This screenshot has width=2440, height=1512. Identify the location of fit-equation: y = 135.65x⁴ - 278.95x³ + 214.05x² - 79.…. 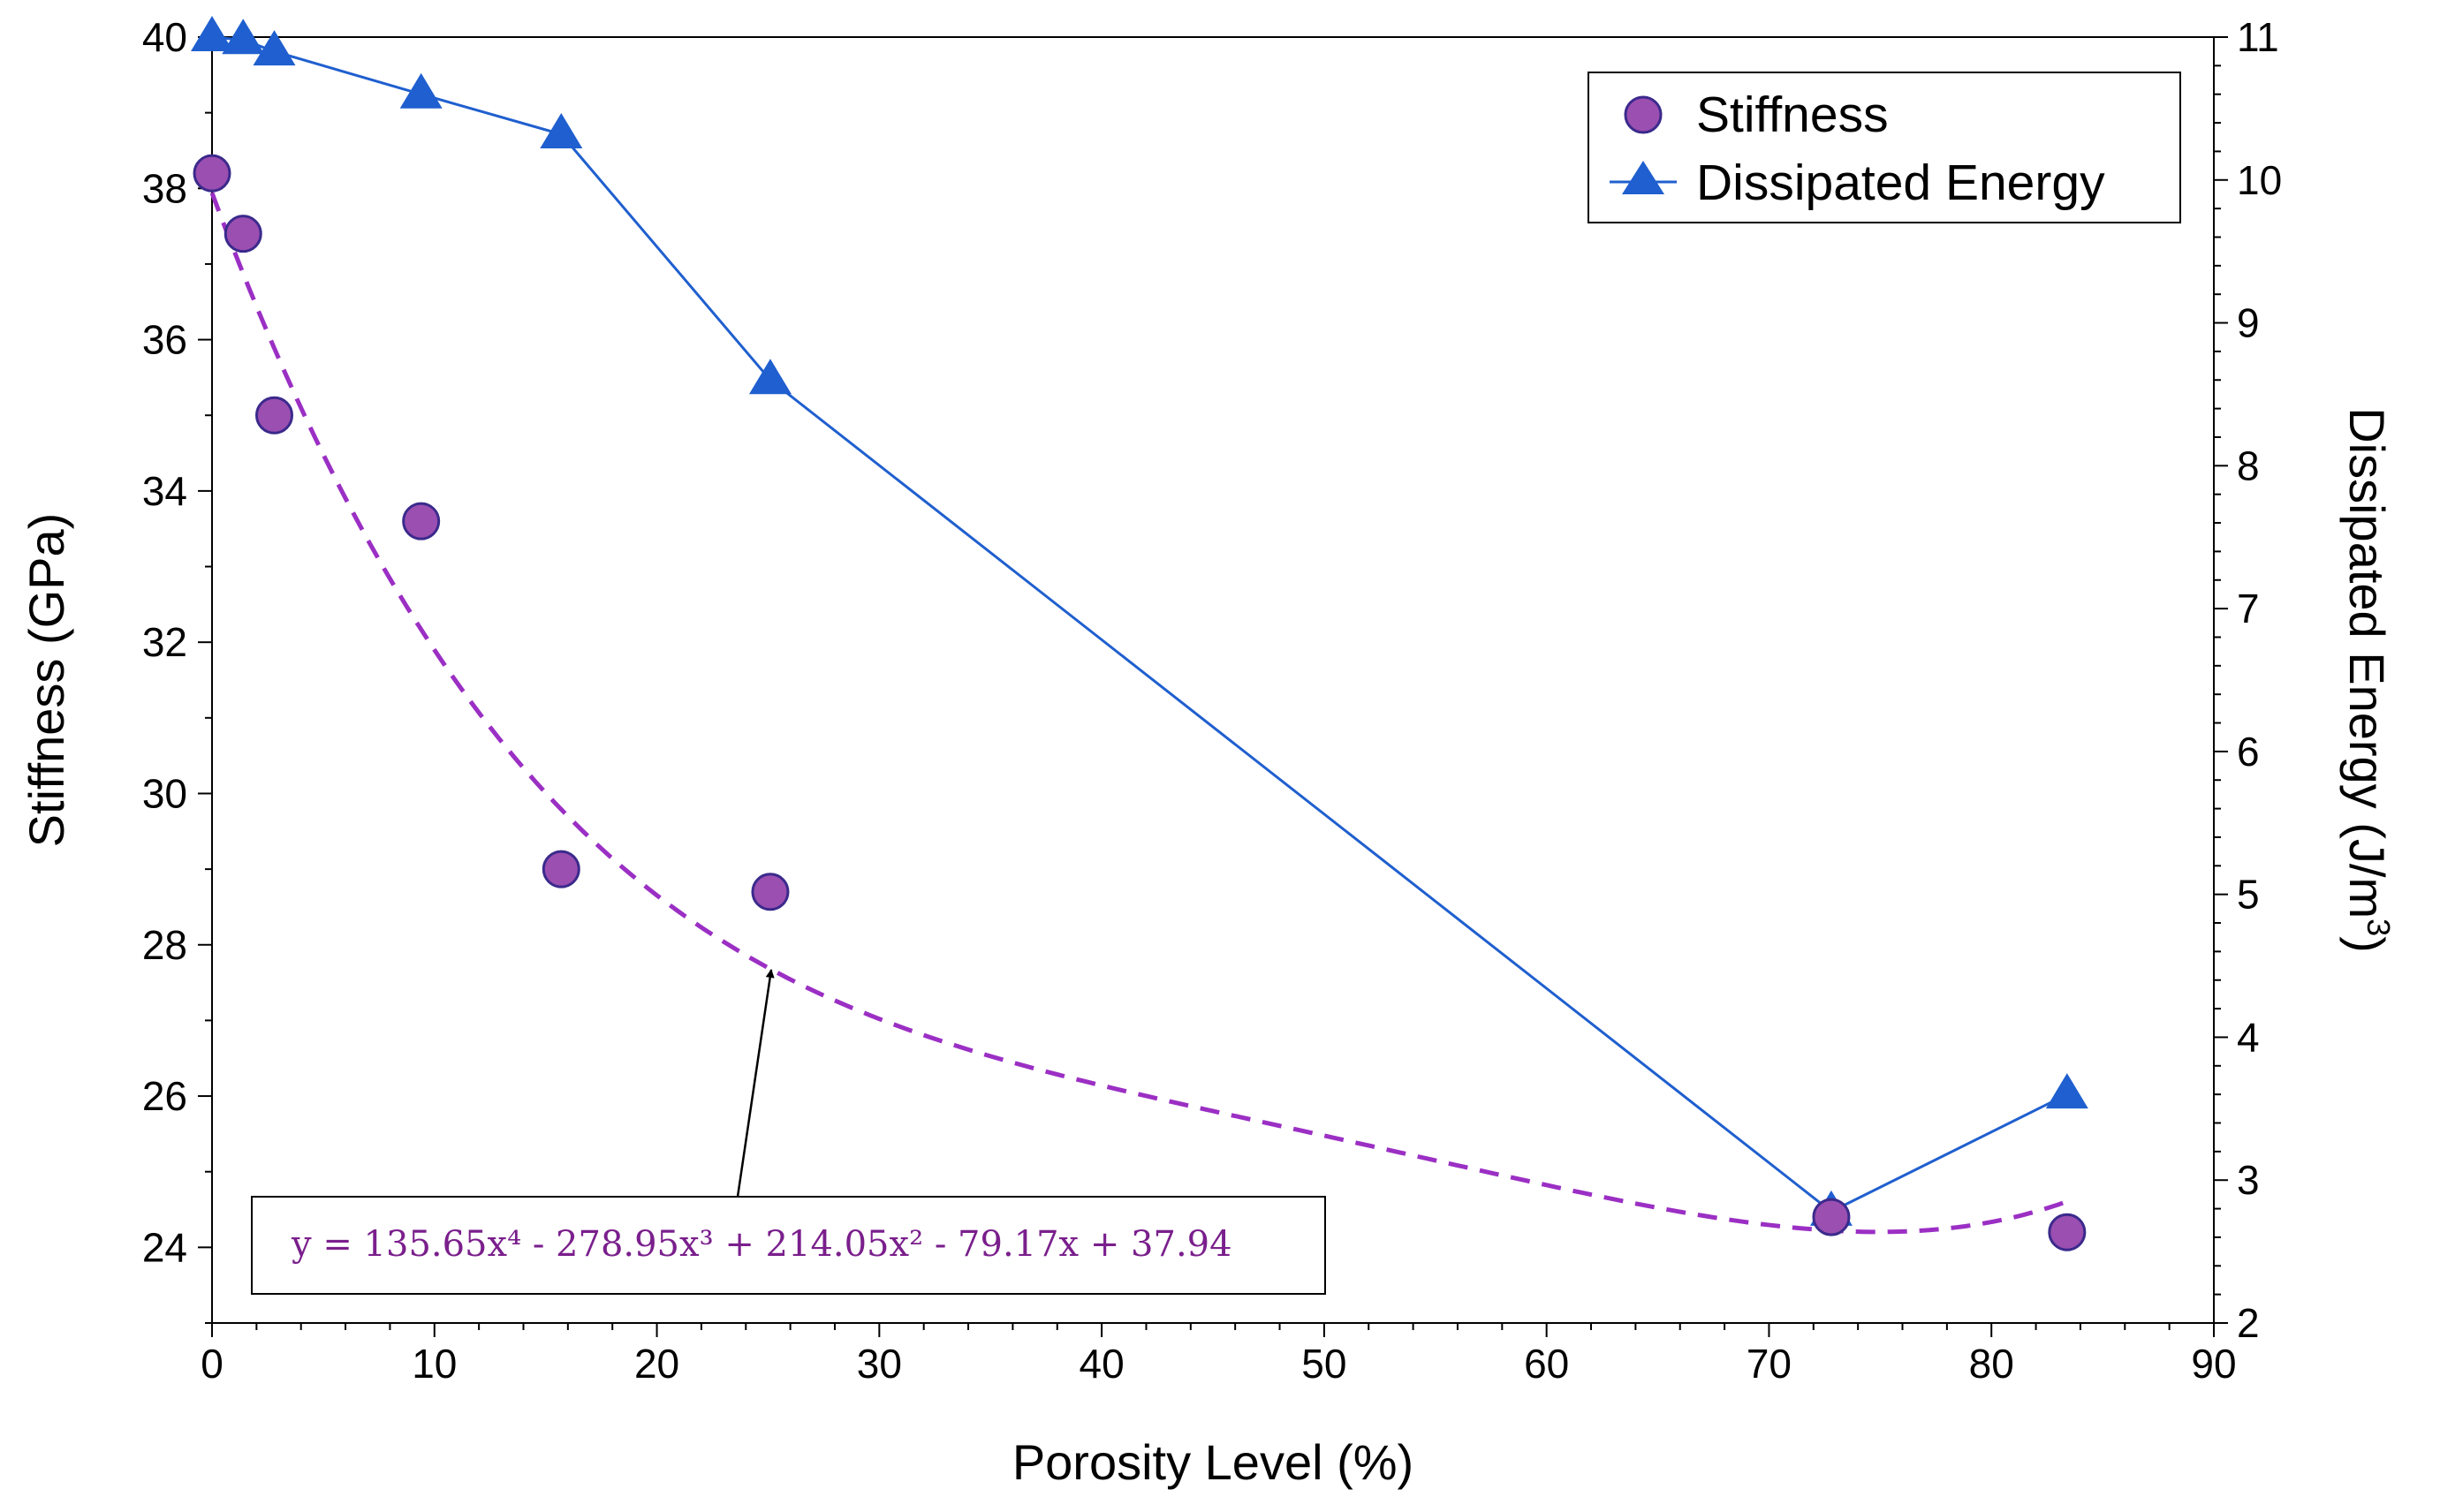
(761, 1245).